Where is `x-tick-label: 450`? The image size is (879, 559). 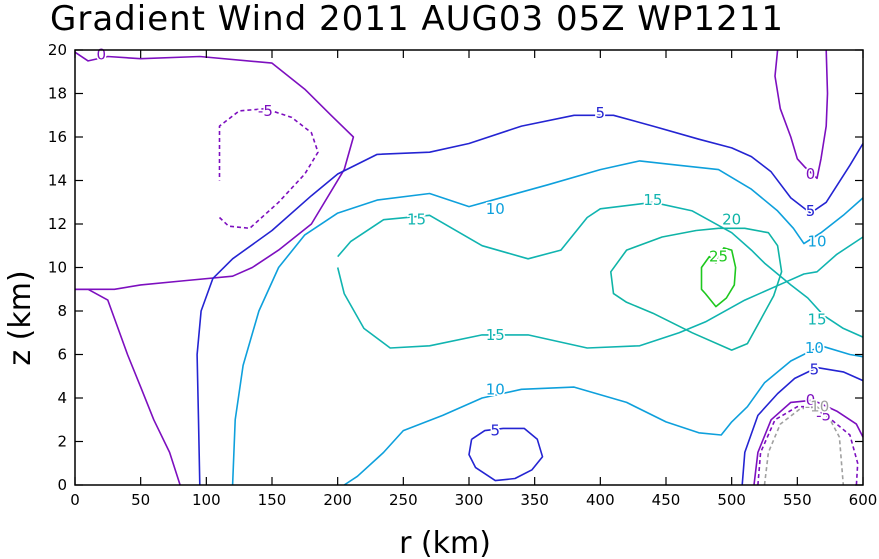
x-tick-label: 450 is located at coordinates (666, 500).